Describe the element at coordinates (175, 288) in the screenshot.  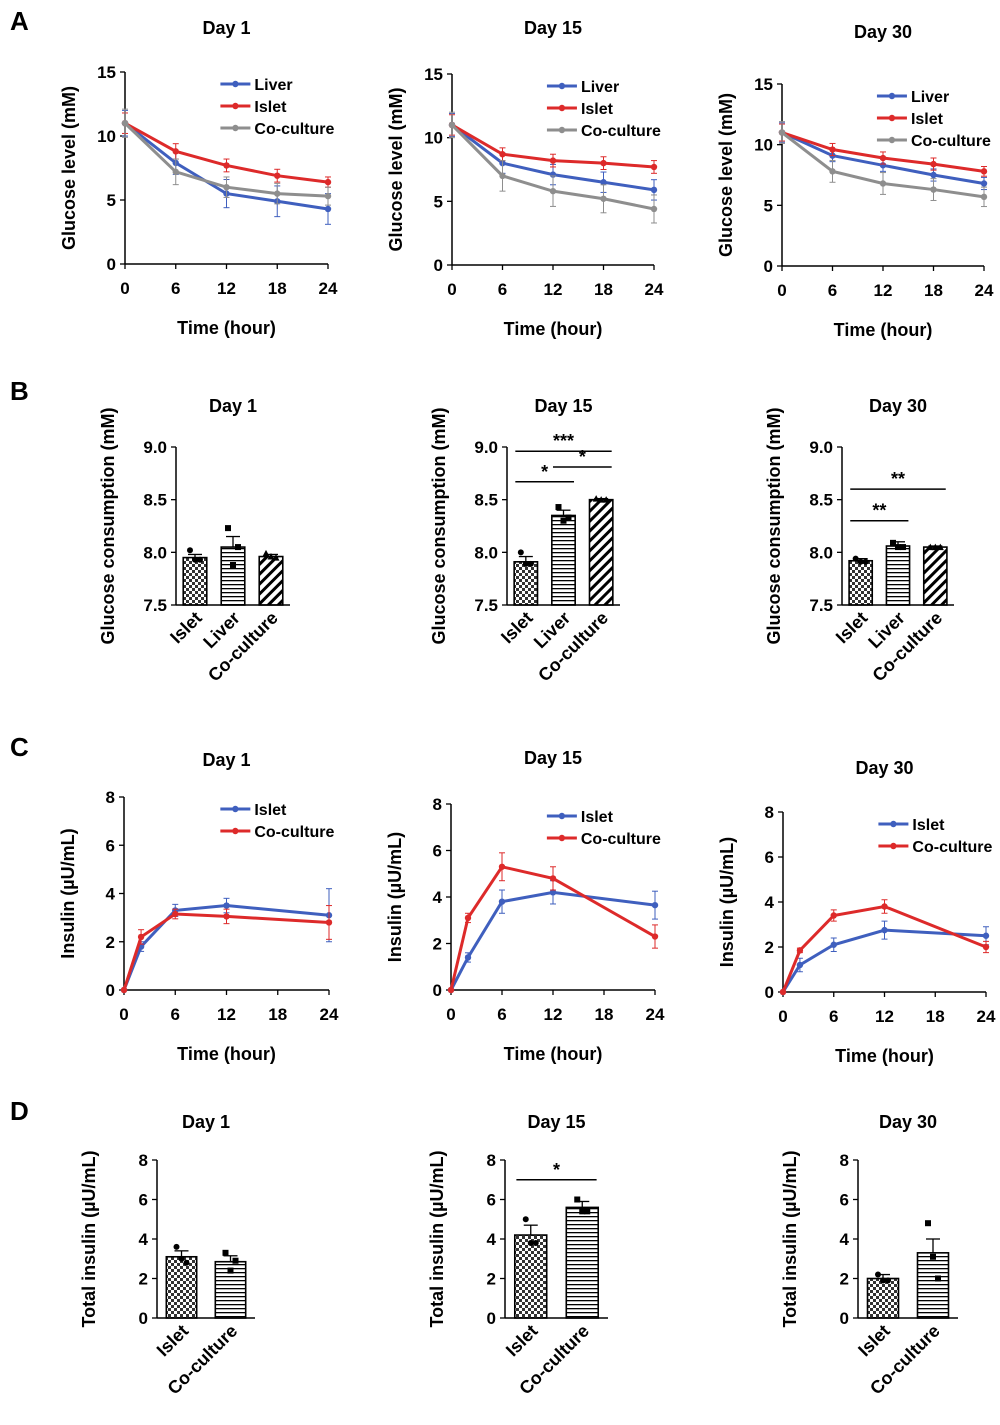
I see `x-tick-label: 6` at that location.